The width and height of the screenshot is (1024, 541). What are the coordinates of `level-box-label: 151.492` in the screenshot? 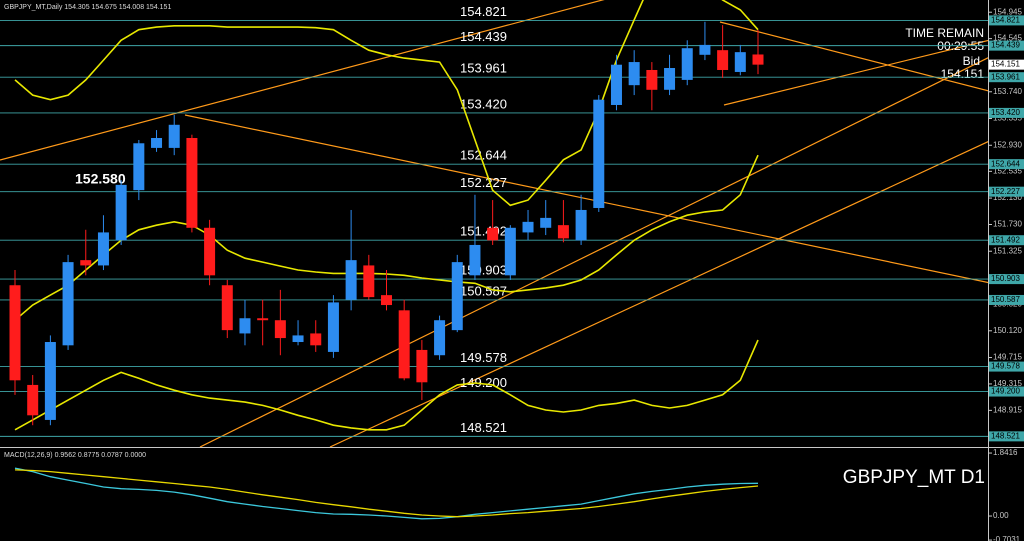 It's located at (1005, 239).